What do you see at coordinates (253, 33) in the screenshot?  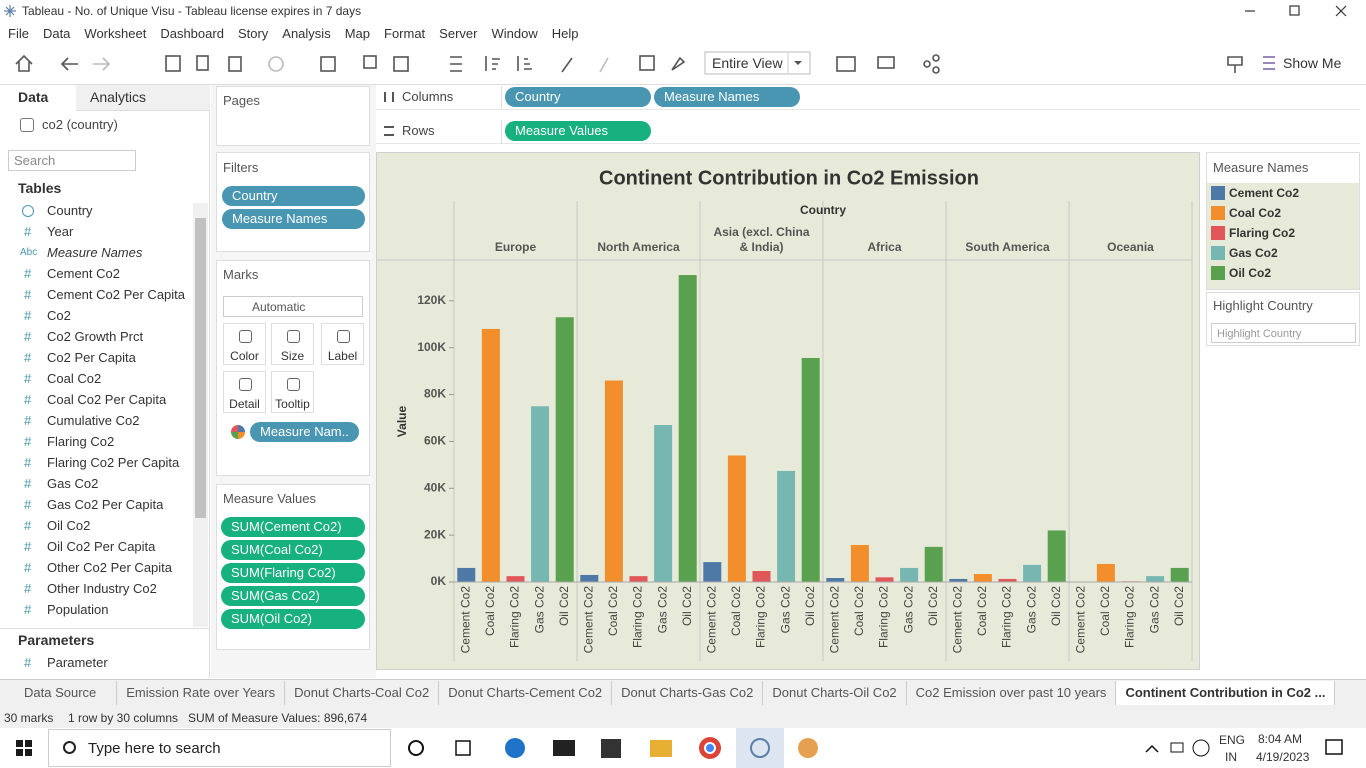 I see `menu-item: Story` at bounding box center [253, 33].